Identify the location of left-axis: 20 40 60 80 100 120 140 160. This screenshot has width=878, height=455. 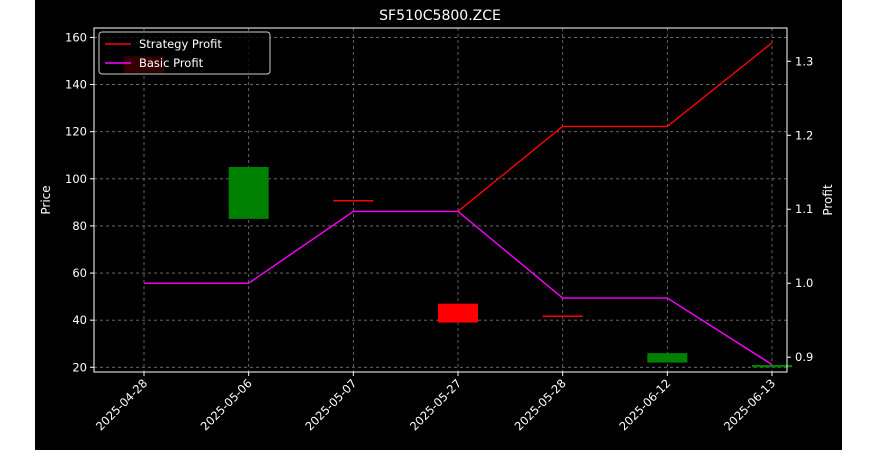
(79, 202).